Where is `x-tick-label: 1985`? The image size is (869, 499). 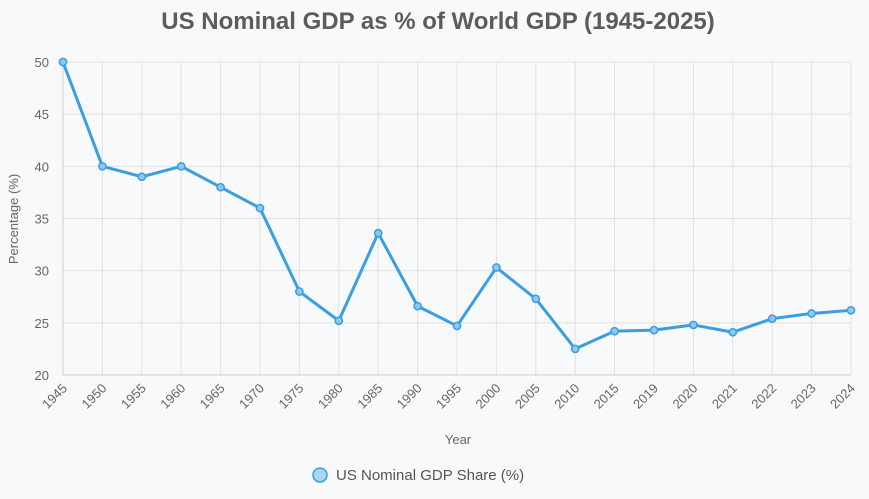 x-tick-label: 1985 is located at coordinates (369, 396).